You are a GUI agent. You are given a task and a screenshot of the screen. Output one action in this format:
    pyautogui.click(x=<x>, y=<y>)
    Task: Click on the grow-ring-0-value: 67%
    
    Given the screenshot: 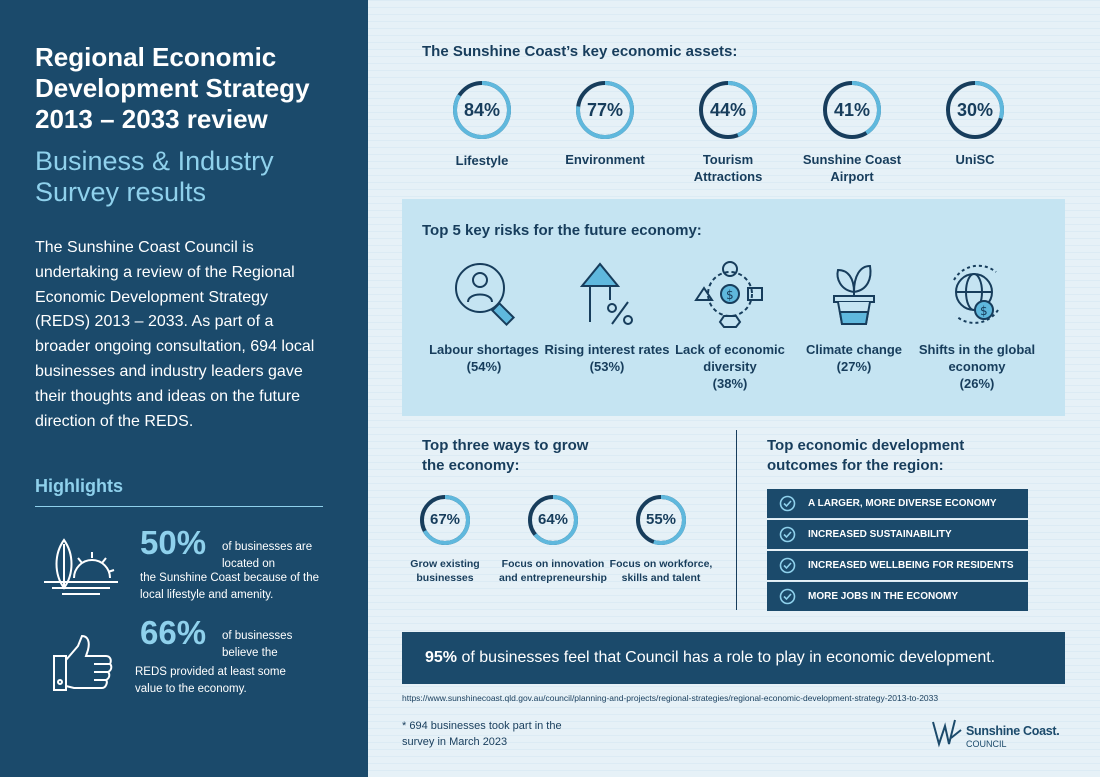 What is the action you would take?
    pyautogui.click(x=445, y=519)
    